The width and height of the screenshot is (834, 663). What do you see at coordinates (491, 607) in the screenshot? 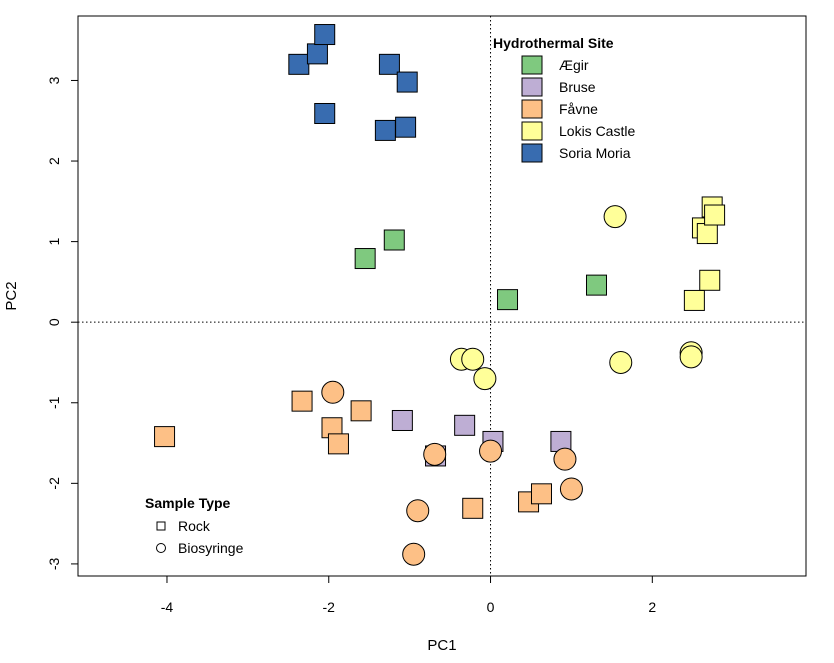
I see `x-tick-label: 0` at bounding box center [491, 607].